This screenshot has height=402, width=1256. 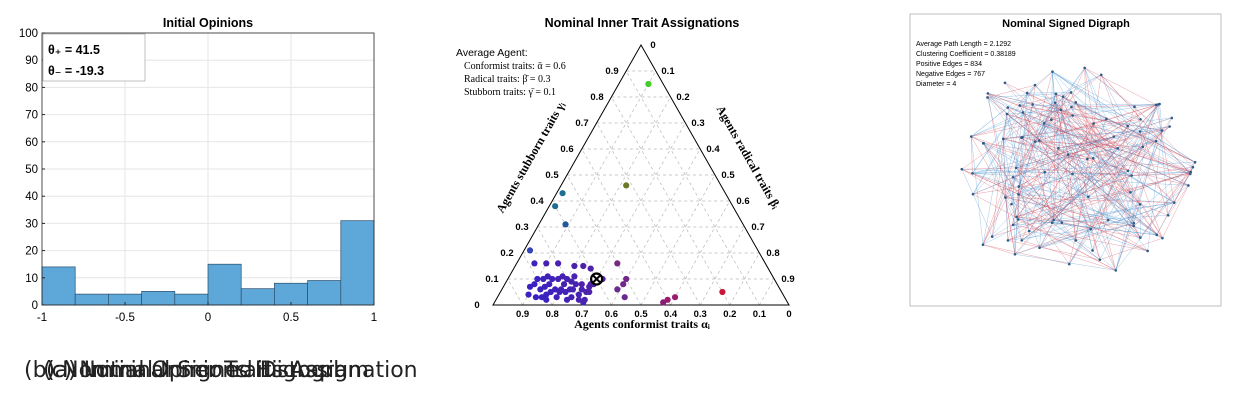 I want to click on tick-conformist: 0.2, so click(x=729, y=314).